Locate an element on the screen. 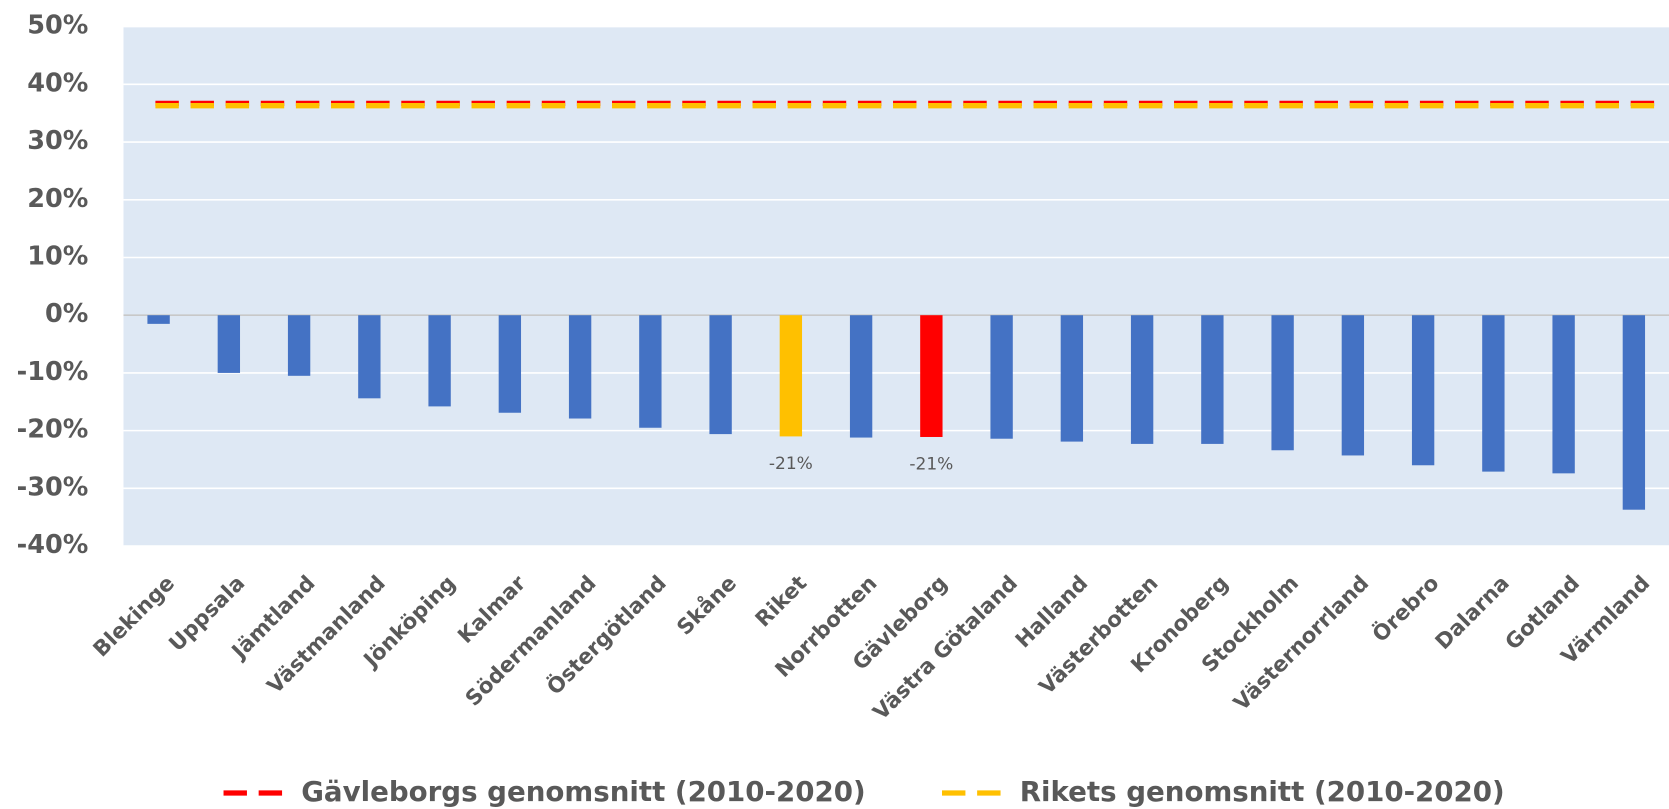 This screenshot has height=809, width=1669. y-tick-label: -30% is located at coordinates (53, 487).